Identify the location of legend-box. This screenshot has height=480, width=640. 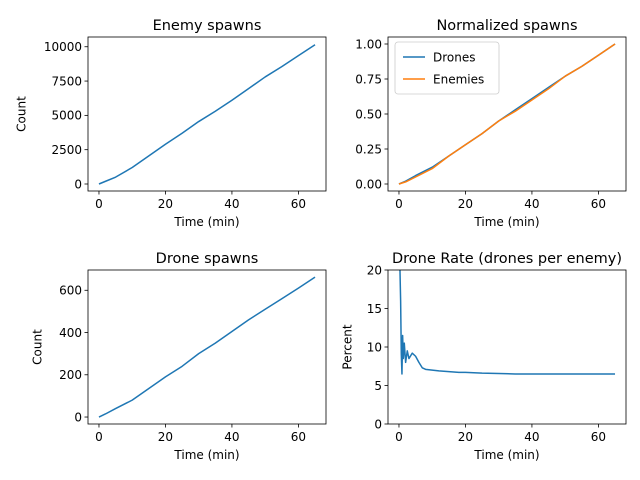
(447, 68).